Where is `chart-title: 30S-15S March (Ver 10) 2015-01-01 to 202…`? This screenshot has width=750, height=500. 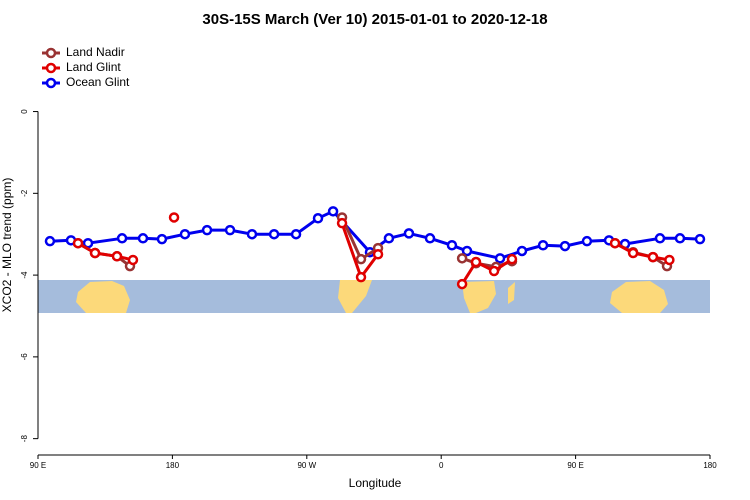
chart-title: 30S-15S March (Ver 10) 2015-01-01 to 202… is located at coordinates (374, 19).